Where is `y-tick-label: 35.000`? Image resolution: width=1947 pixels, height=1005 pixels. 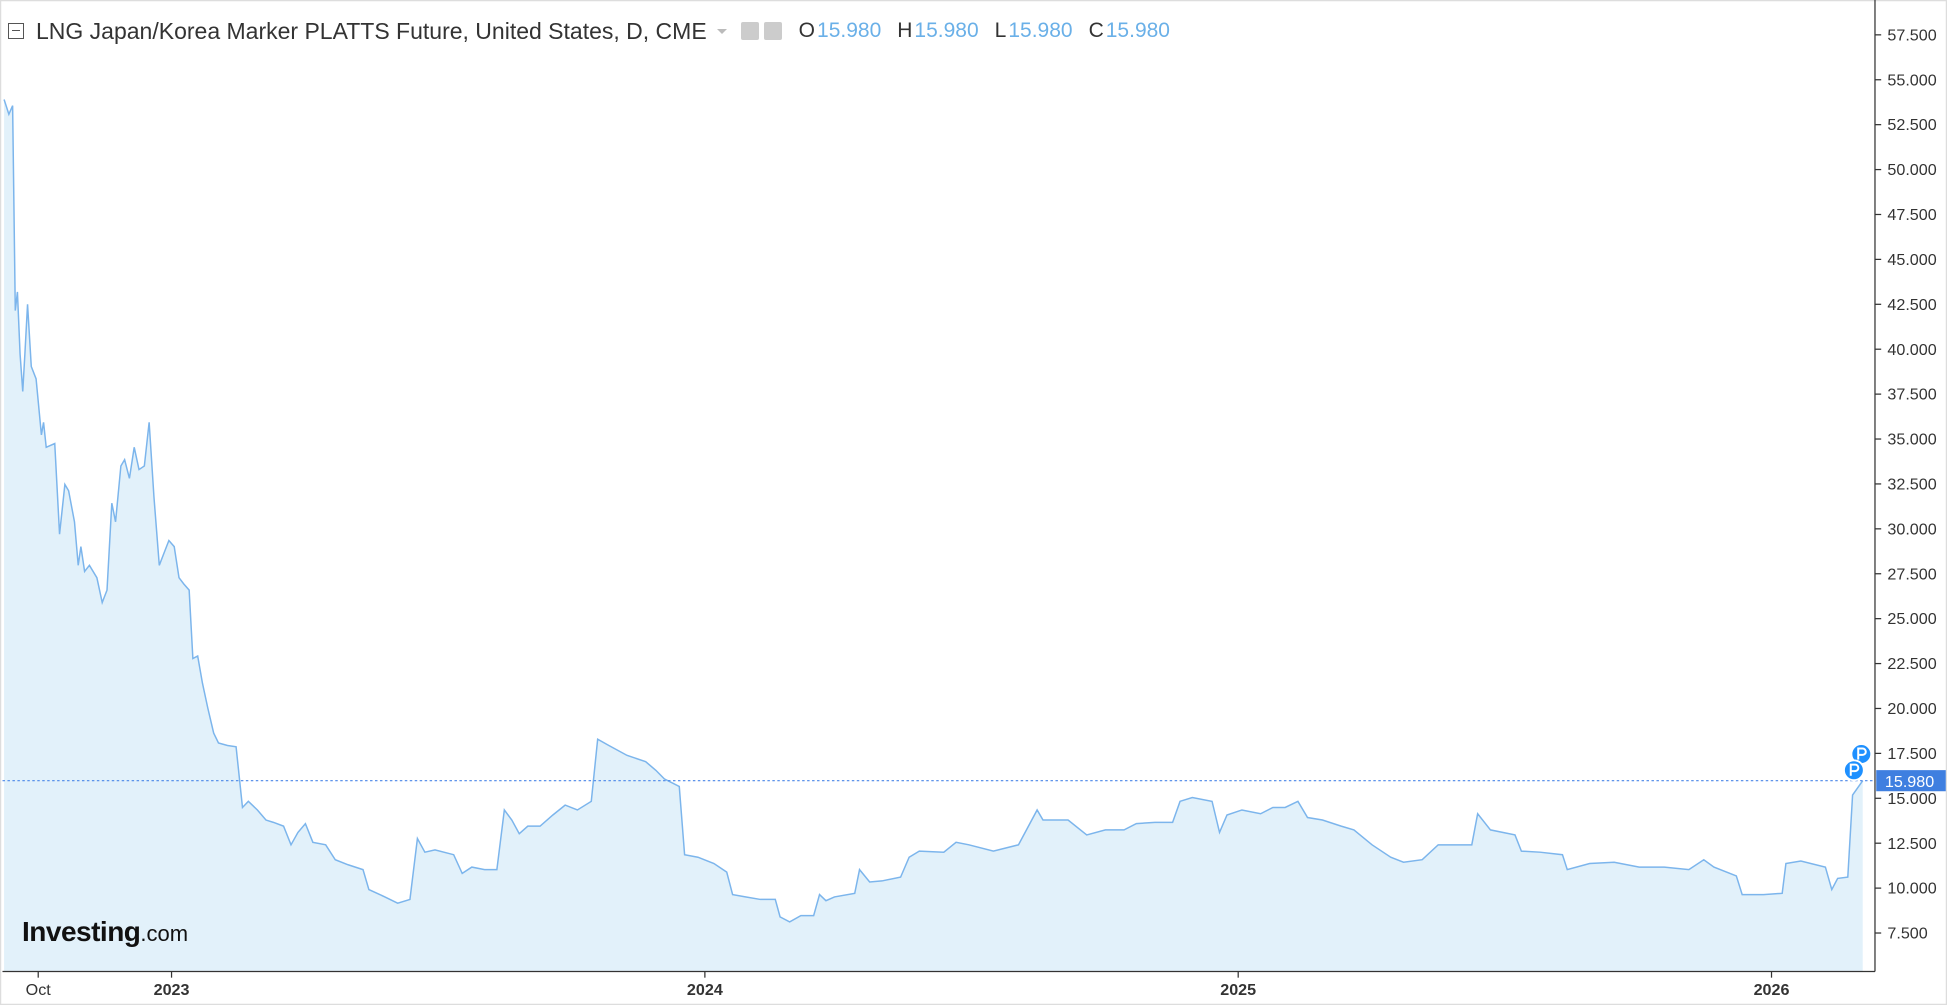 y-tick-label: 35.000 is located at coordinates (1911, 440).